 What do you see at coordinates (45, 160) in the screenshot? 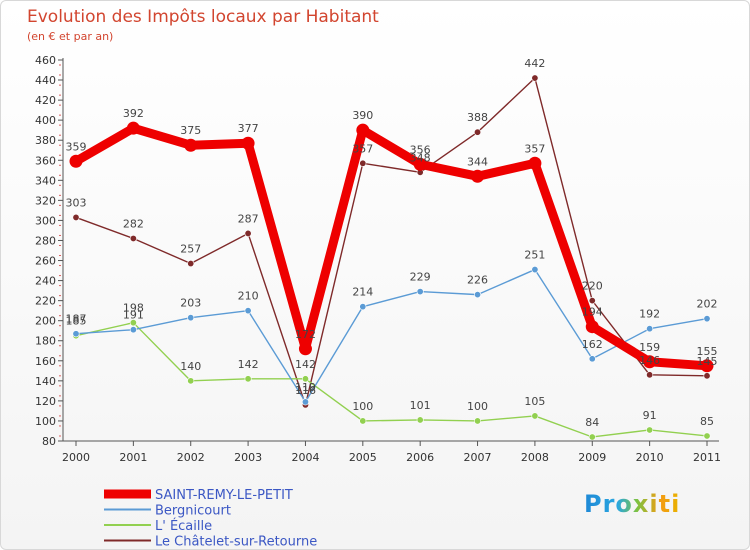
I see `y-tick-label: 360` at bounding box center [45, 160].